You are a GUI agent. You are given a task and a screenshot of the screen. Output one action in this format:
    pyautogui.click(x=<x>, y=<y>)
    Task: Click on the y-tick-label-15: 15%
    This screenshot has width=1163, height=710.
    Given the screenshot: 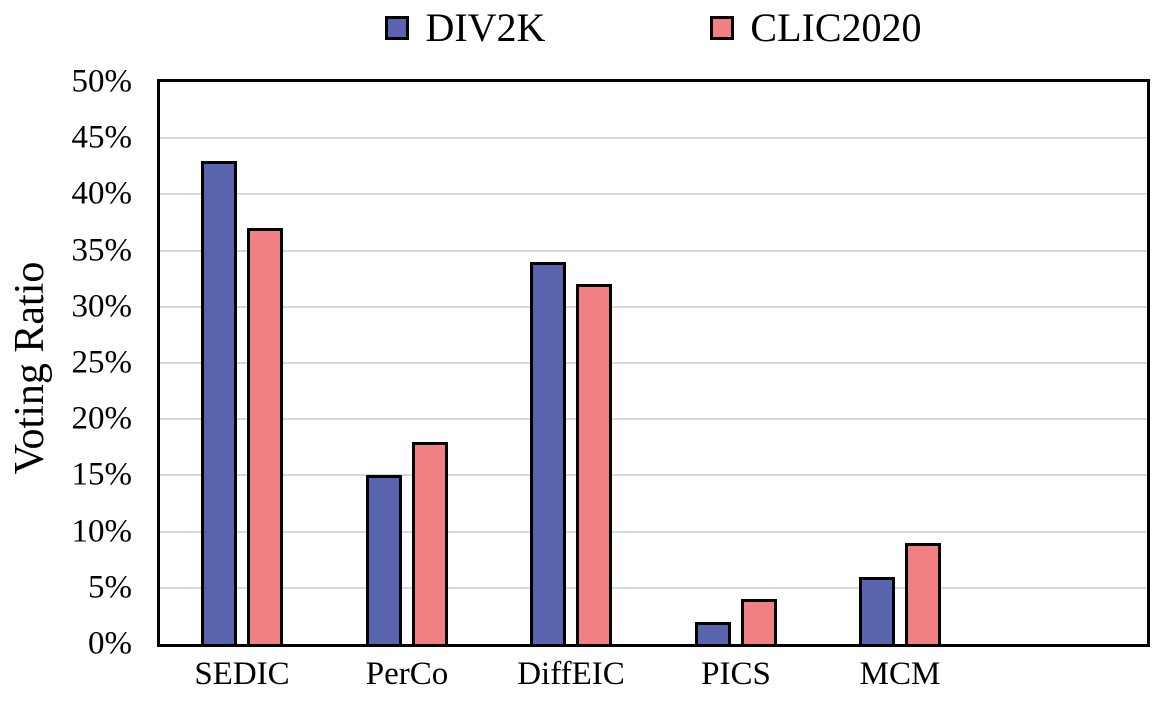 What is the action you would take?
    pyautogui.click(x=102, y=474)
    